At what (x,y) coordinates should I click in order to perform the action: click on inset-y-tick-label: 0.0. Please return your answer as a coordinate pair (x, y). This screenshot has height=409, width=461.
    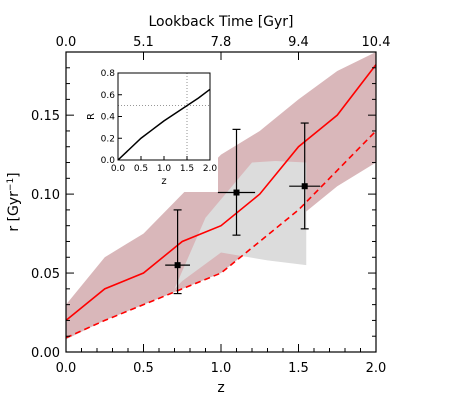
    Looking at the image, I should click on (108, 161).